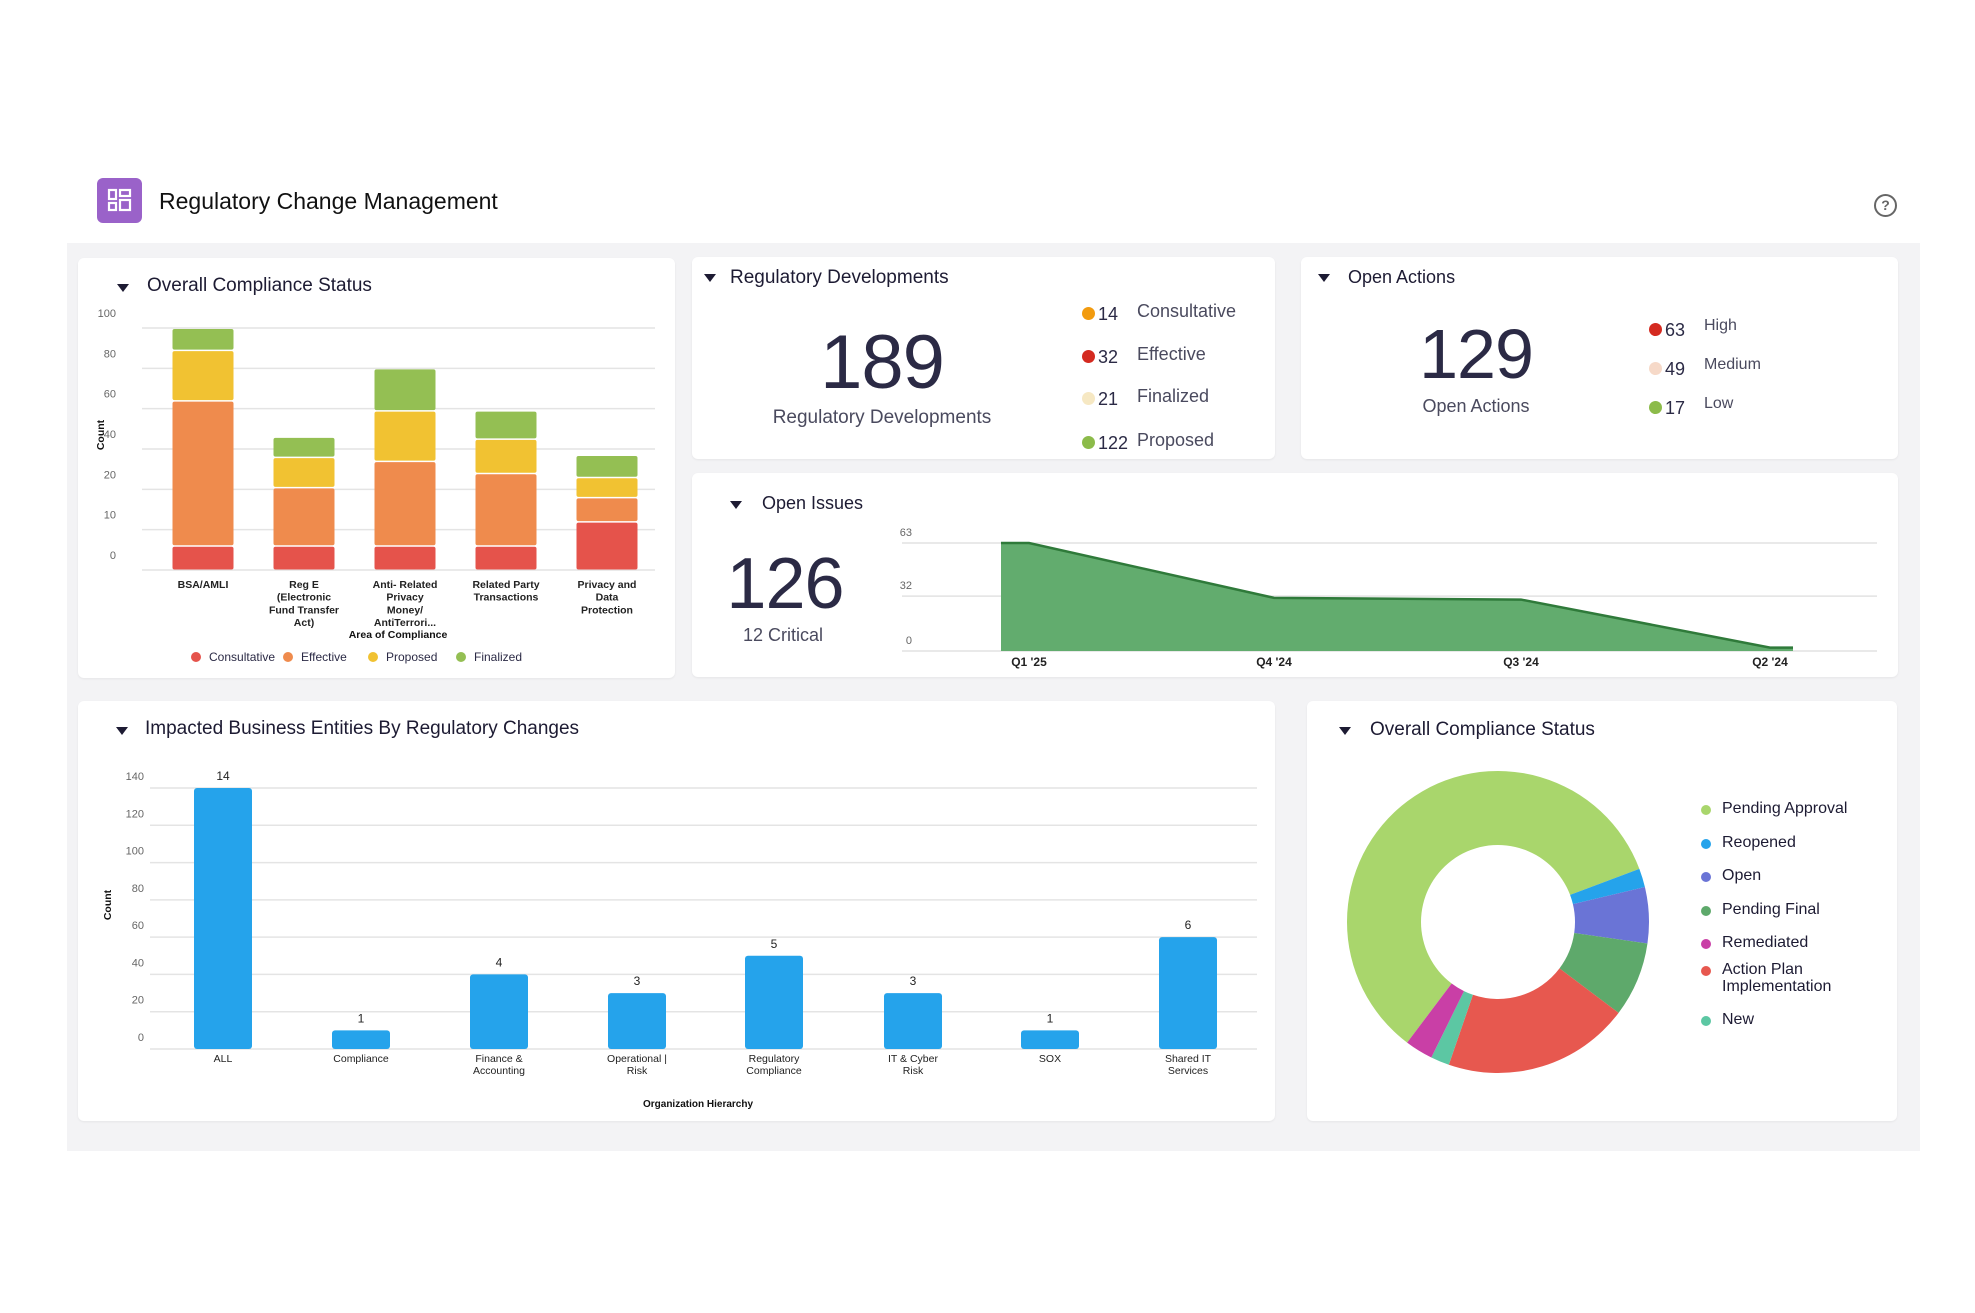 This screenshot has height=1313, width=1975. What do you see at coordinates (119, 200) in the screenshot?
I see `dashboard-grid-icon` at bounding box center [119, 200].